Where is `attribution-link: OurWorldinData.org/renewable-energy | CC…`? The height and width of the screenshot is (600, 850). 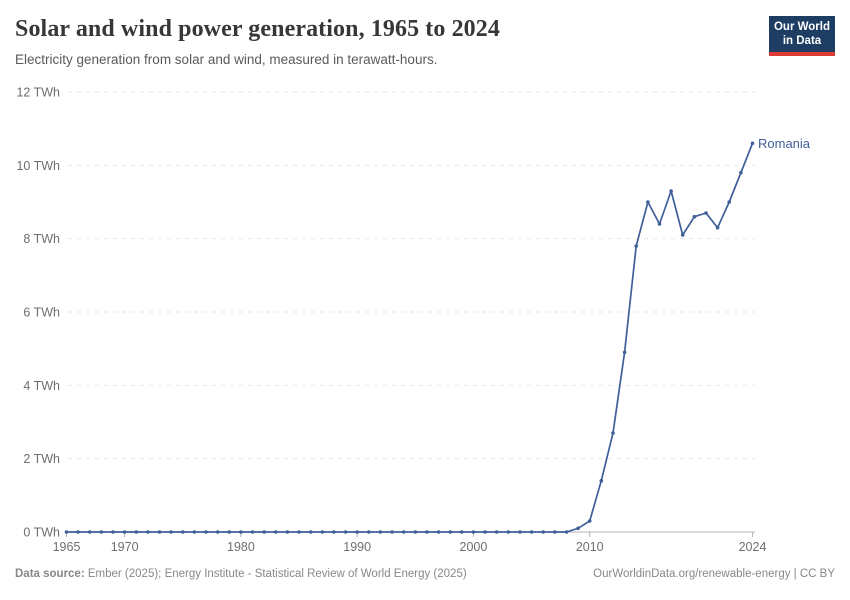 attribution-link: OurWorldinData.org/renewable-energy | CC… is located at coordinates (714, 574).